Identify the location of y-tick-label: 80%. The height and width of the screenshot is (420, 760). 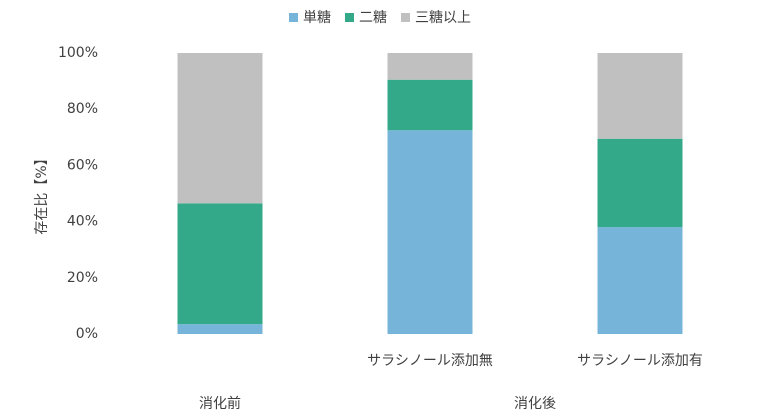
(82, 109).